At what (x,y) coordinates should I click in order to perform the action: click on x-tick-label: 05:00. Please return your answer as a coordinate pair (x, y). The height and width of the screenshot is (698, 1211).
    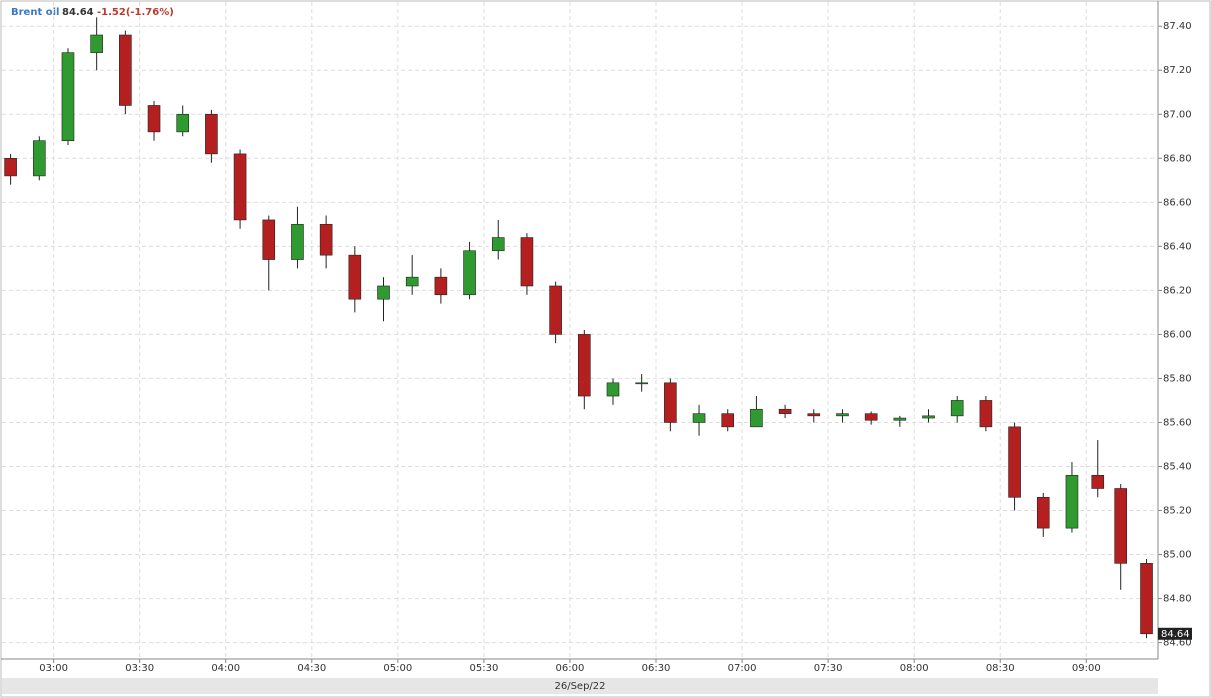
    Looking at the image, I should click on (397, 668).